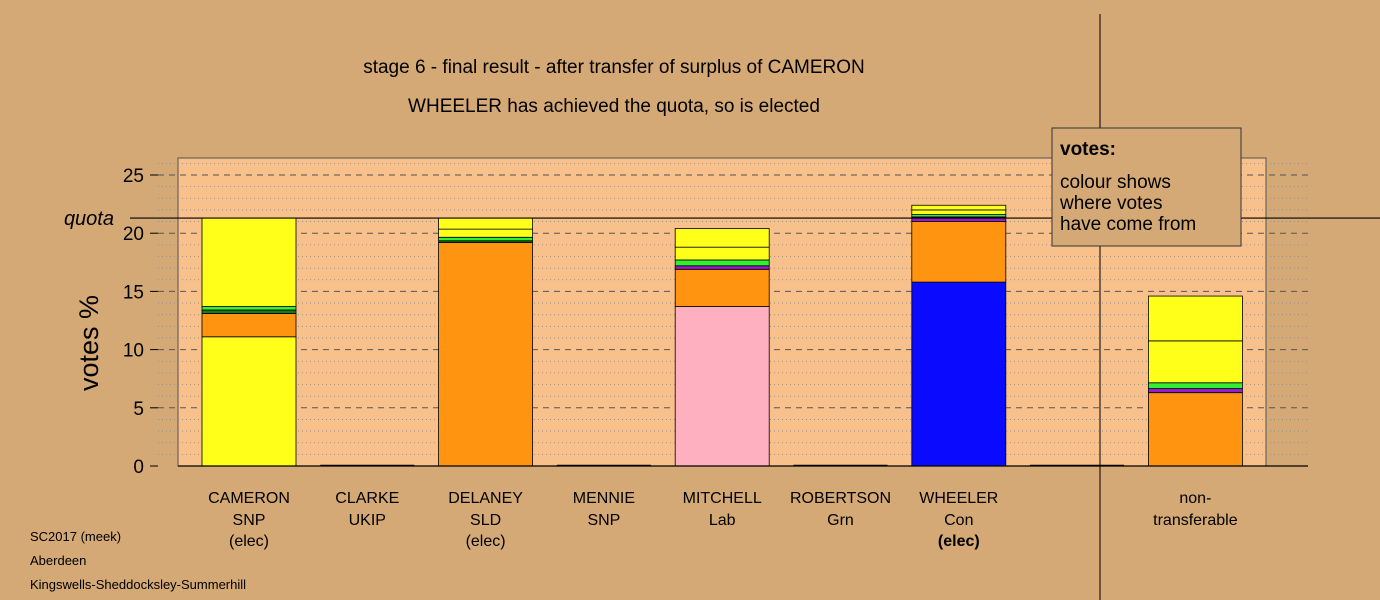 The height and width of the screenshot is (600, 1380). Describe the element at coordinates (1110, 203) in the screenshot. I see `legend-line-2: where votes` at that location.